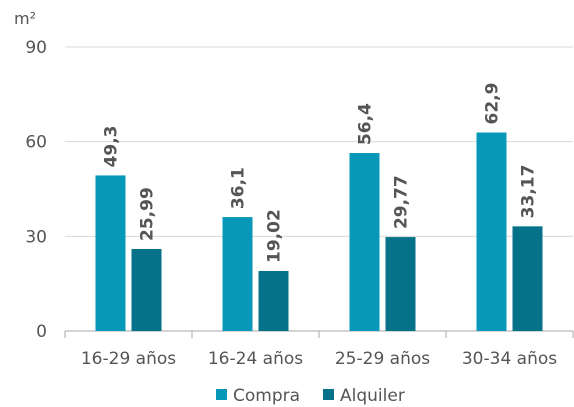 The image size is (574, 407). Describe the element at coordinates (148, 214) in the screenshot. I see `data-label: 25,99` at that location.